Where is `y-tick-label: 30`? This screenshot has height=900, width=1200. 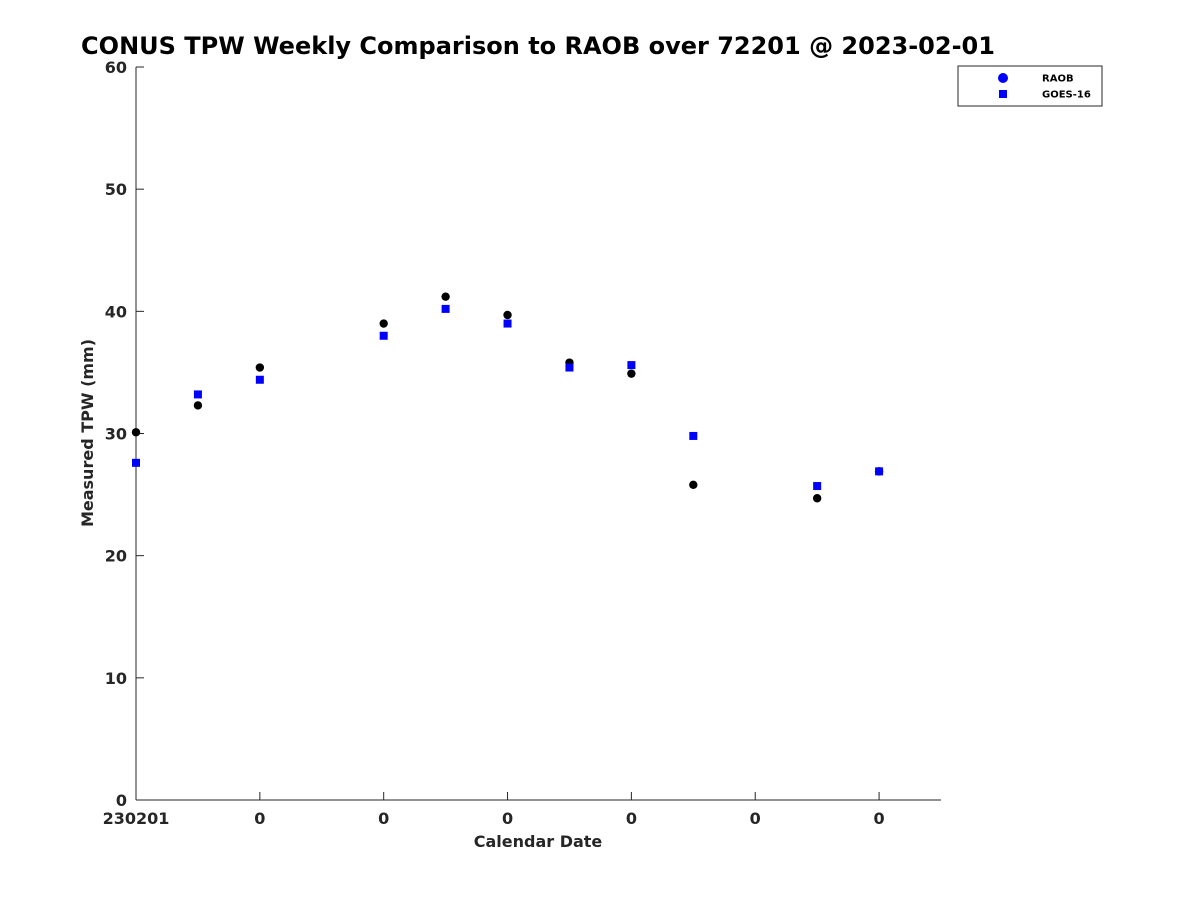
y-tick-label: 30 is located at coordinates (116, 434).